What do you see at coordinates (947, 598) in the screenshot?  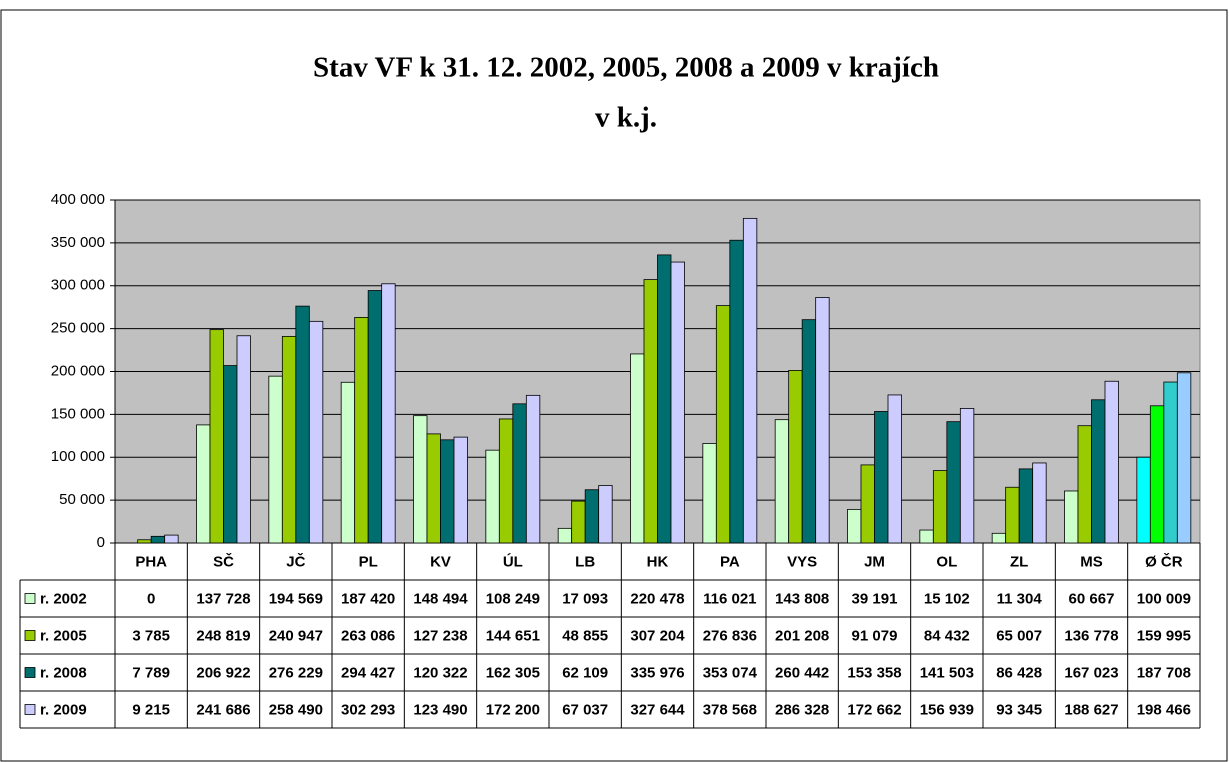 I see `table-value: 15 102` at bounding box center [947, 598].